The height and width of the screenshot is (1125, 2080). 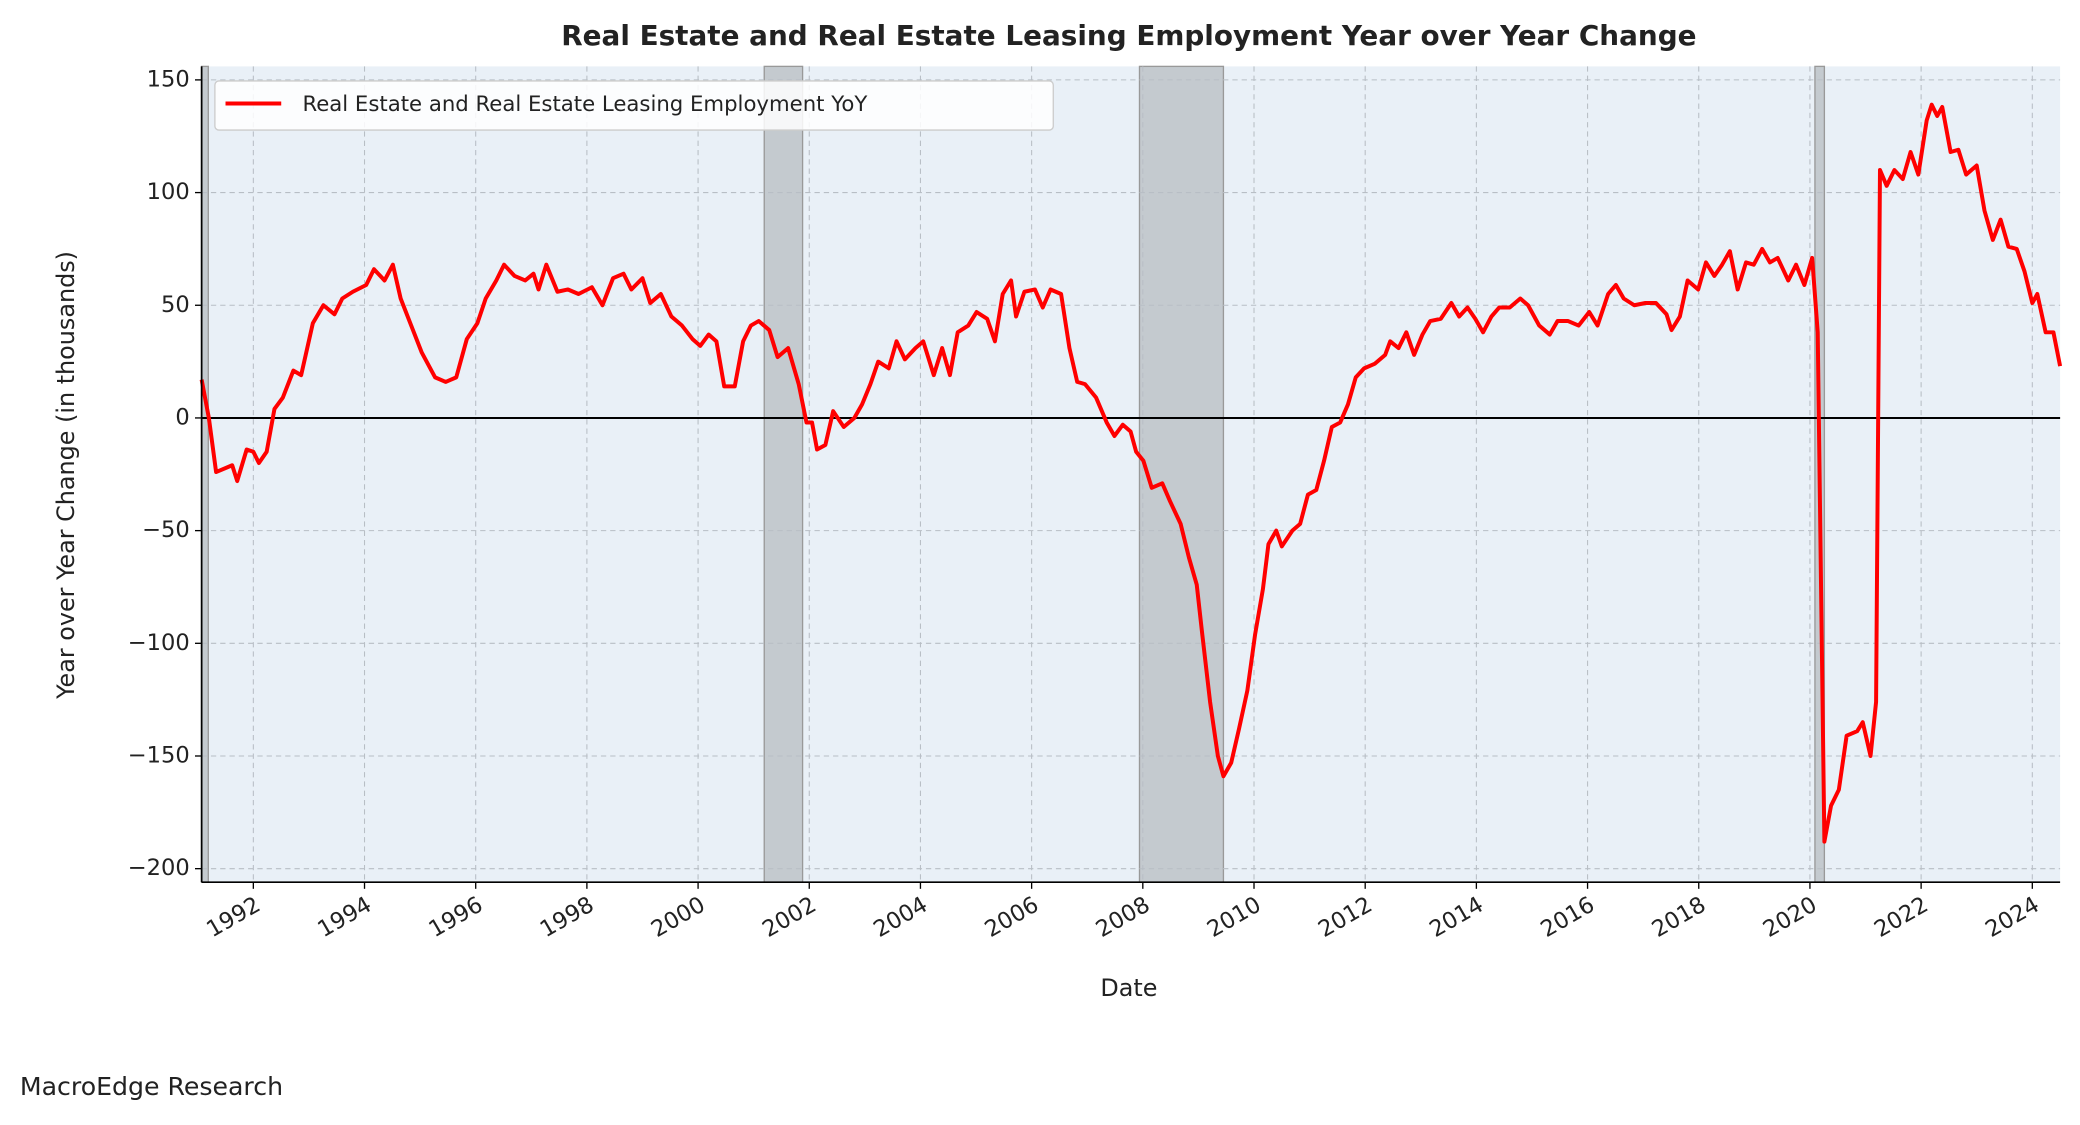 I want to click on x-tick-label: 2012, so click(x=1345, y=917).